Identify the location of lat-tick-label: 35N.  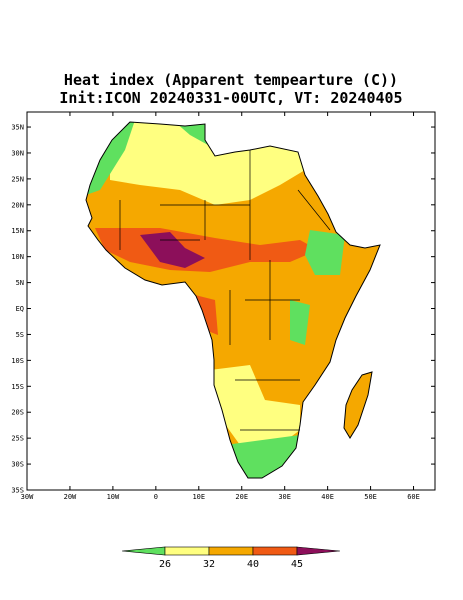
(17, 128).